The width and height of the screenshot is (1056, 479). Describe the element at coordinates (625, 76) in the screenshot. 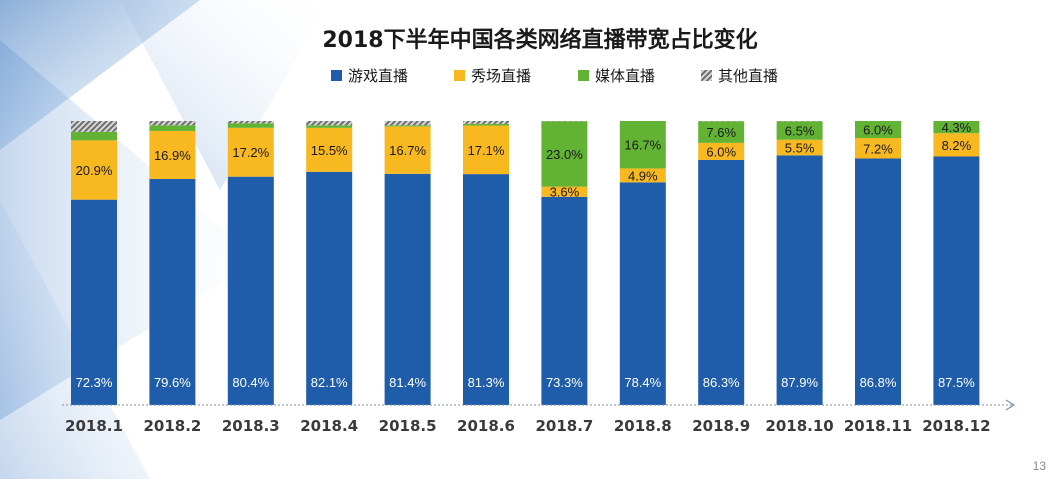

I see `legend-label-media: 媒体直播` at that location.